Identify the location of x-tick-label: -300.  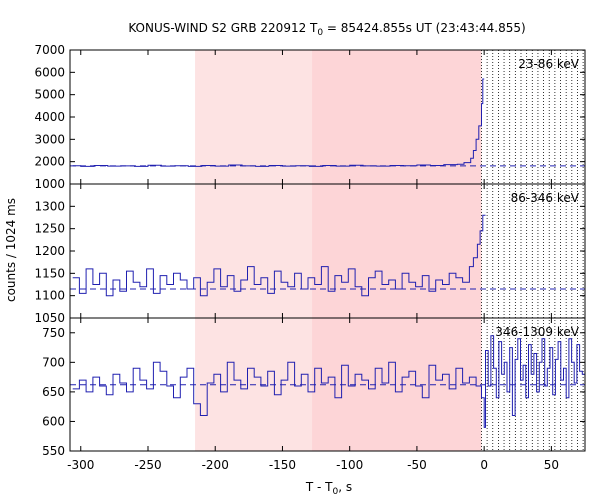
(80, 465).